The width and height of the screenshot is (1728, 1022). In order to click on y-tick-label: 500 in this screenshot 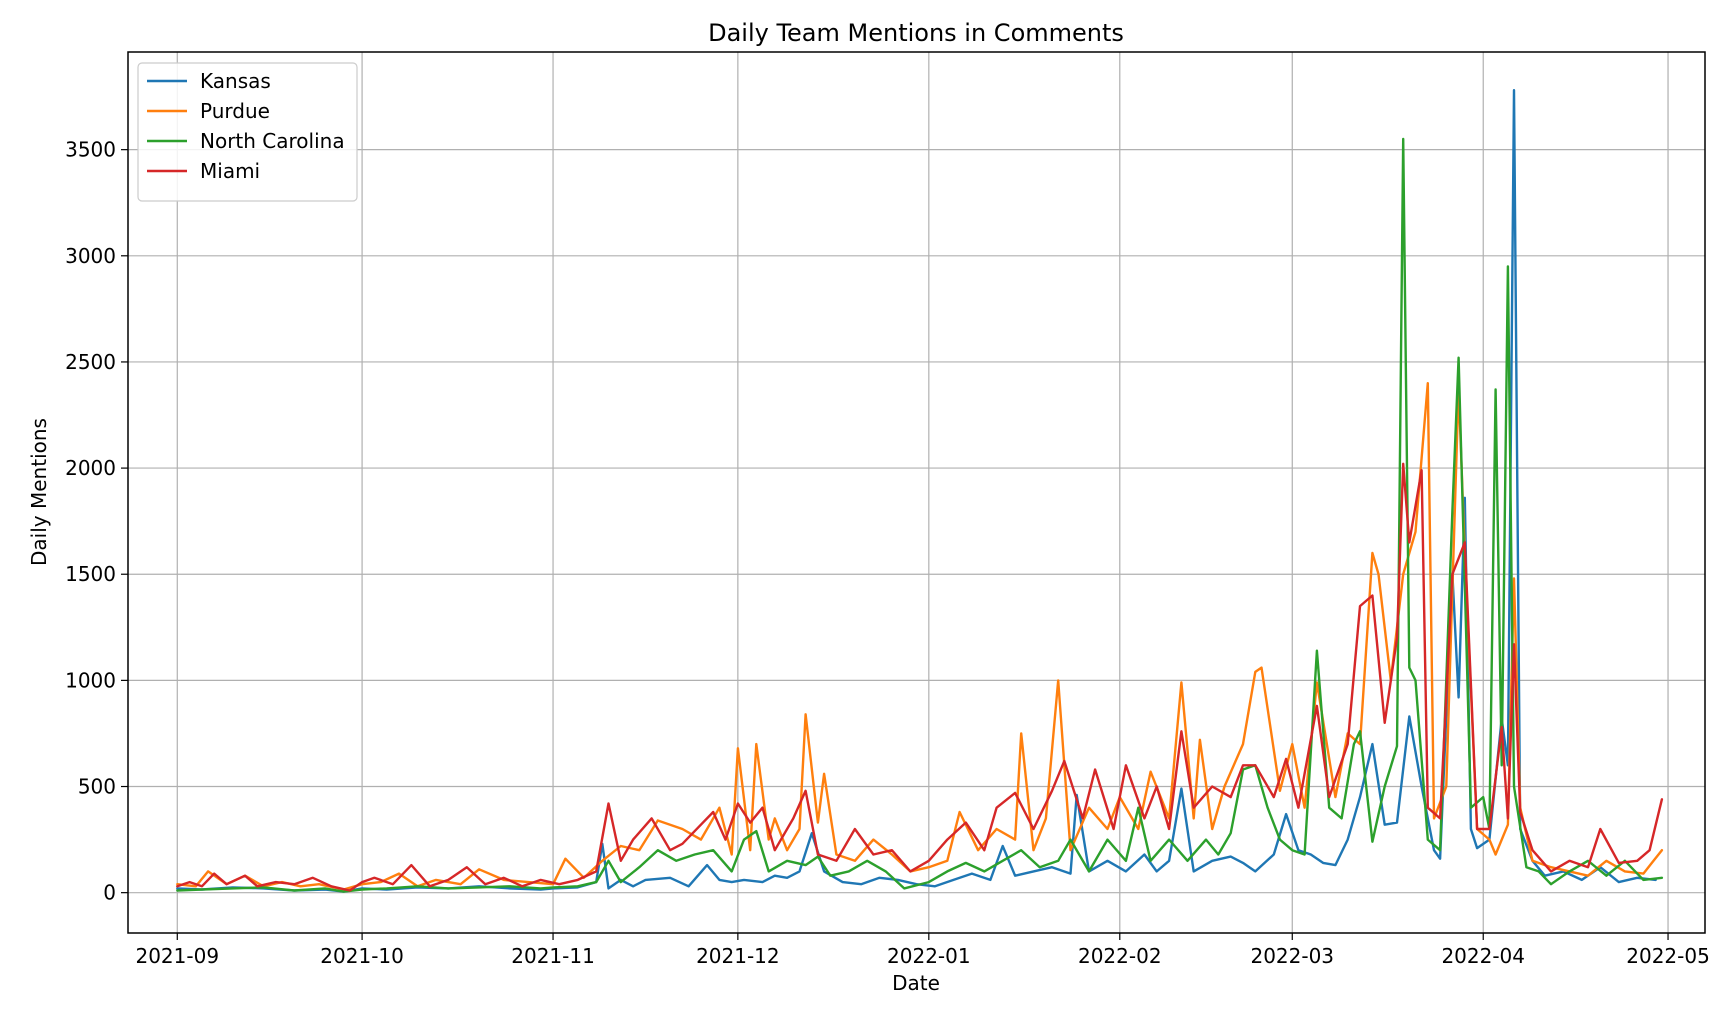, I will do `click(97, 787)`.